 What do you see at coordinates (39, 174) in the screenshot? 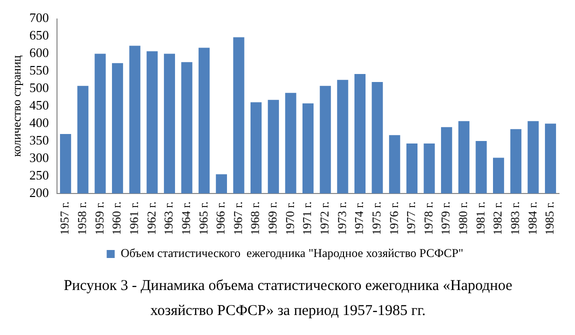
I see `y-tick-label: 250` at bounding box center [39, 174].